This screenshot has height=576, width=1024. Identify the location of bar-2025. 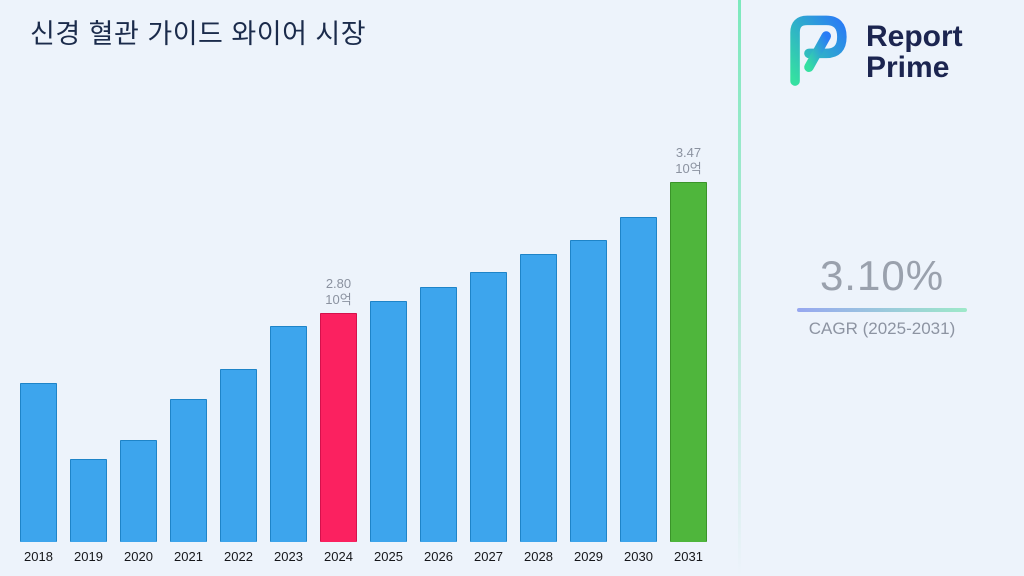
(388, 421).